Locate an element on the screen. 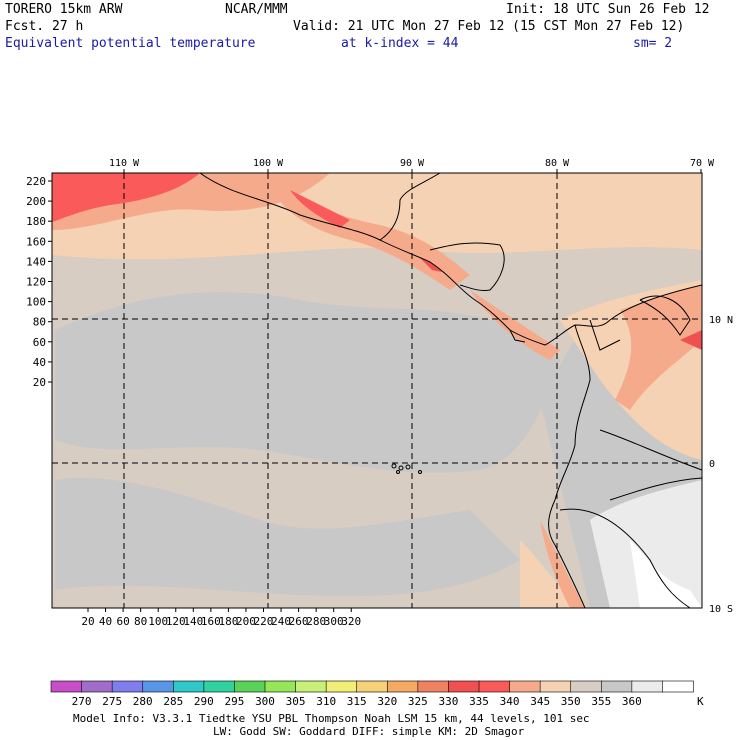  lon-label: 110 W is located at coordinates (124, 163).